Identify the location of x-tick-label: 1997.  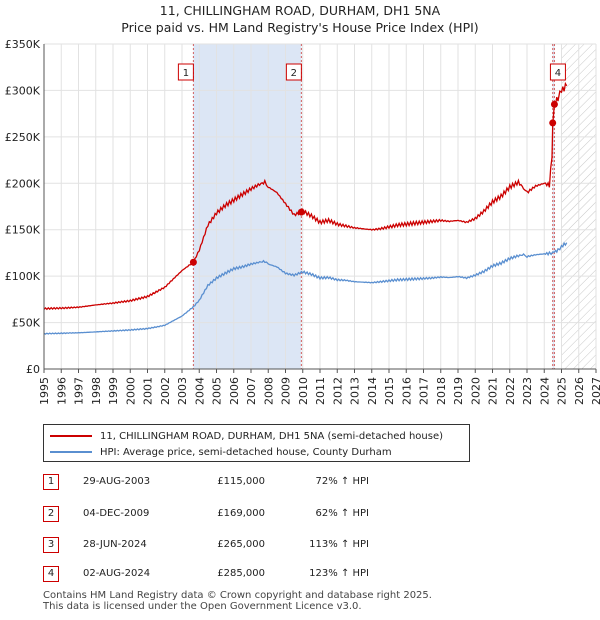
(79, 391).